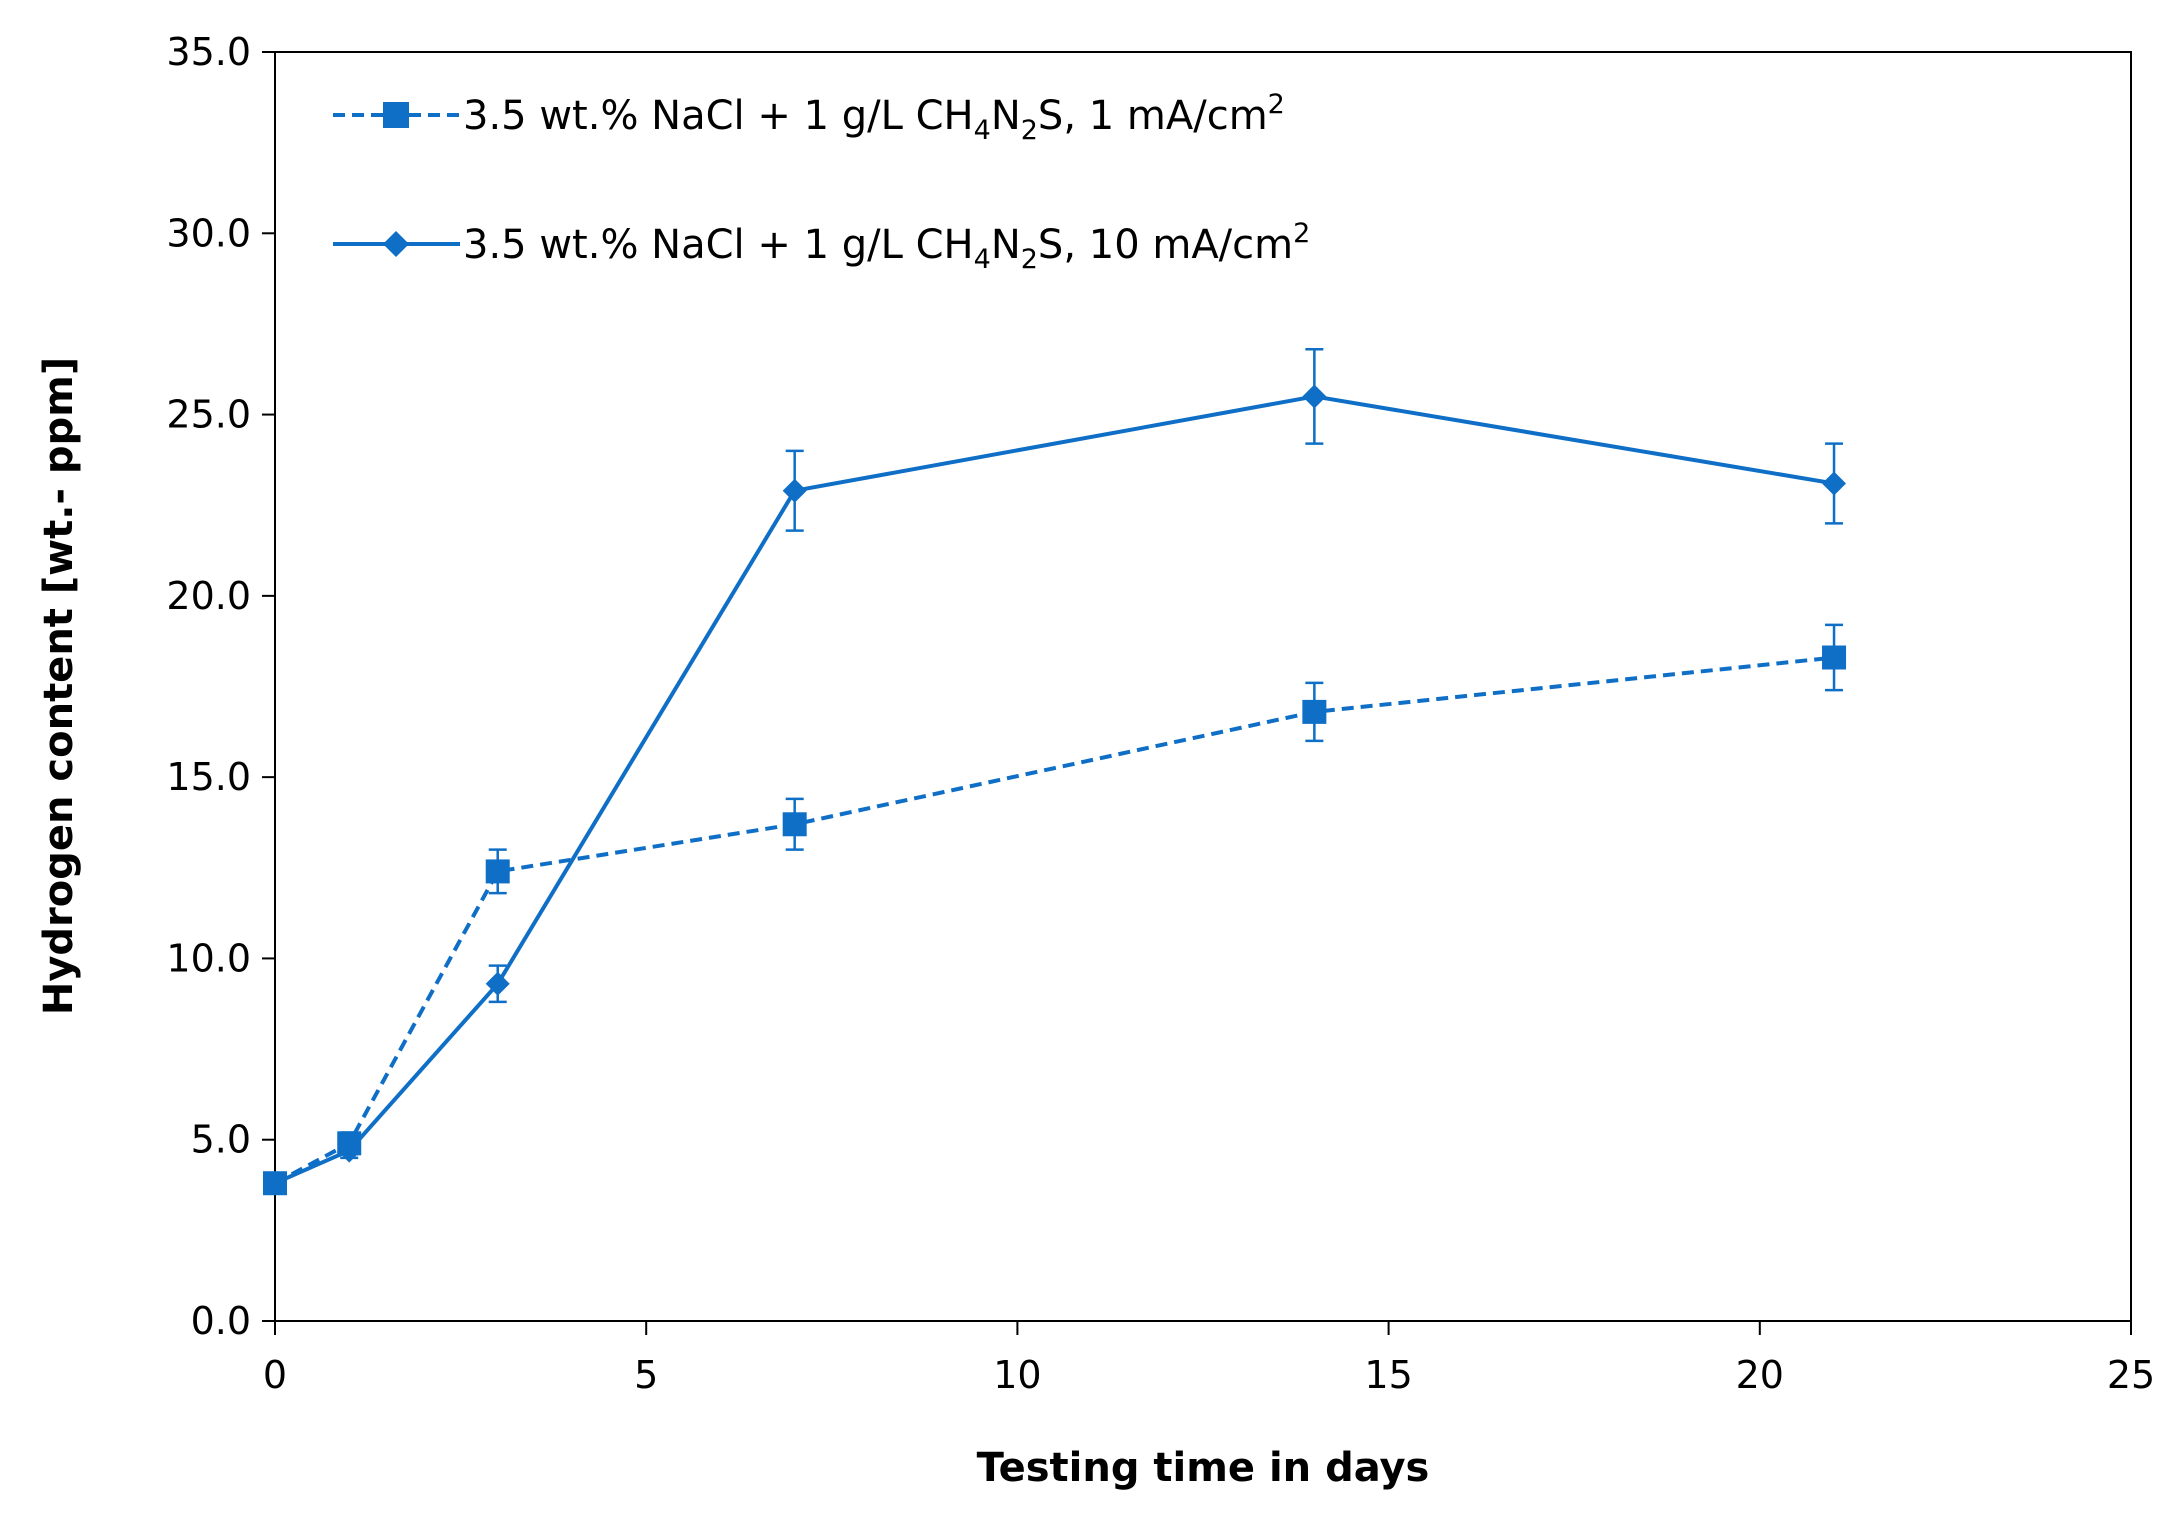 This screenshot has height=1523, width=2174. What do you see at coordinates (1029, 130) in the screenshot?
I see `legend-label-1mA-sub-2: 2` at bounding box center [1029, 130].